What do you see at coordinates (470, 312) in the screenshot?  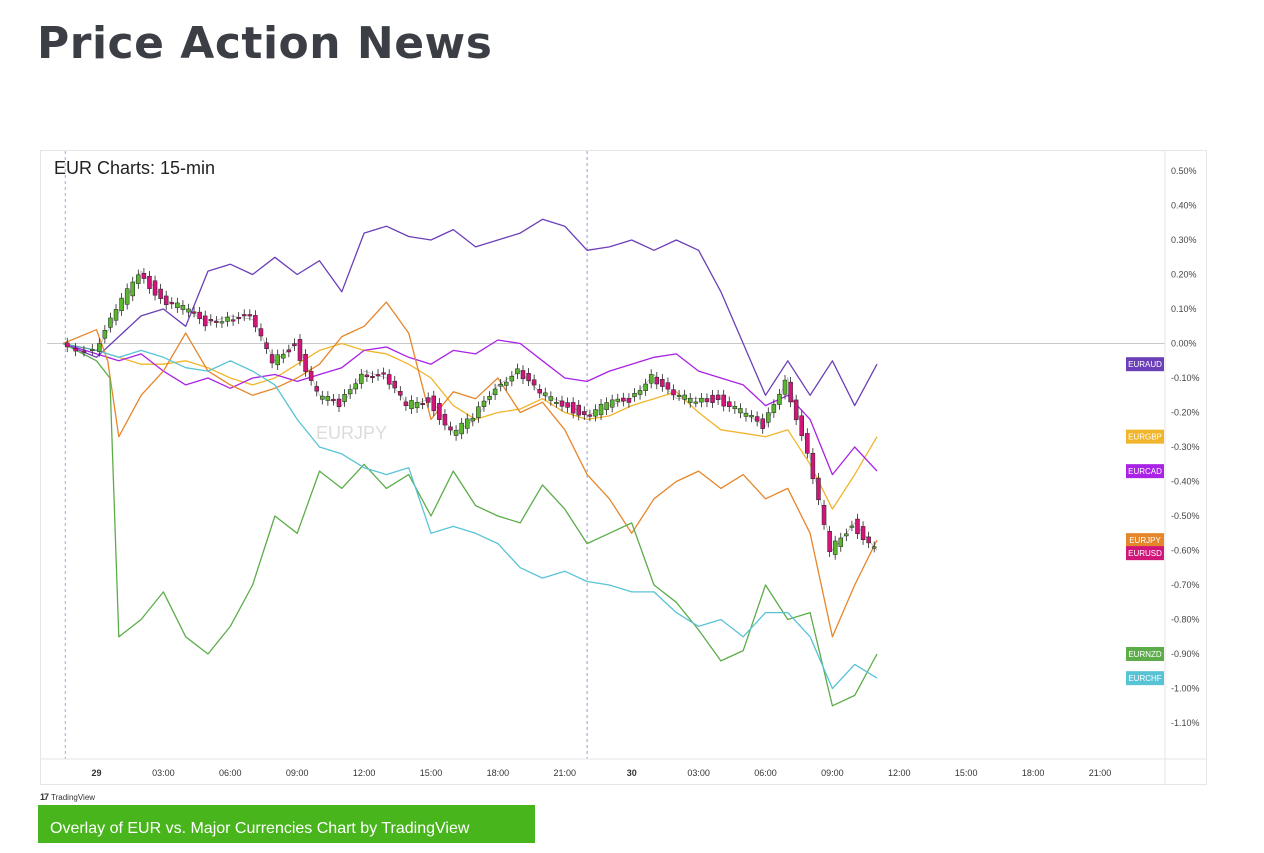 I see `series-line-euraud` at bounding box center [470, 312].